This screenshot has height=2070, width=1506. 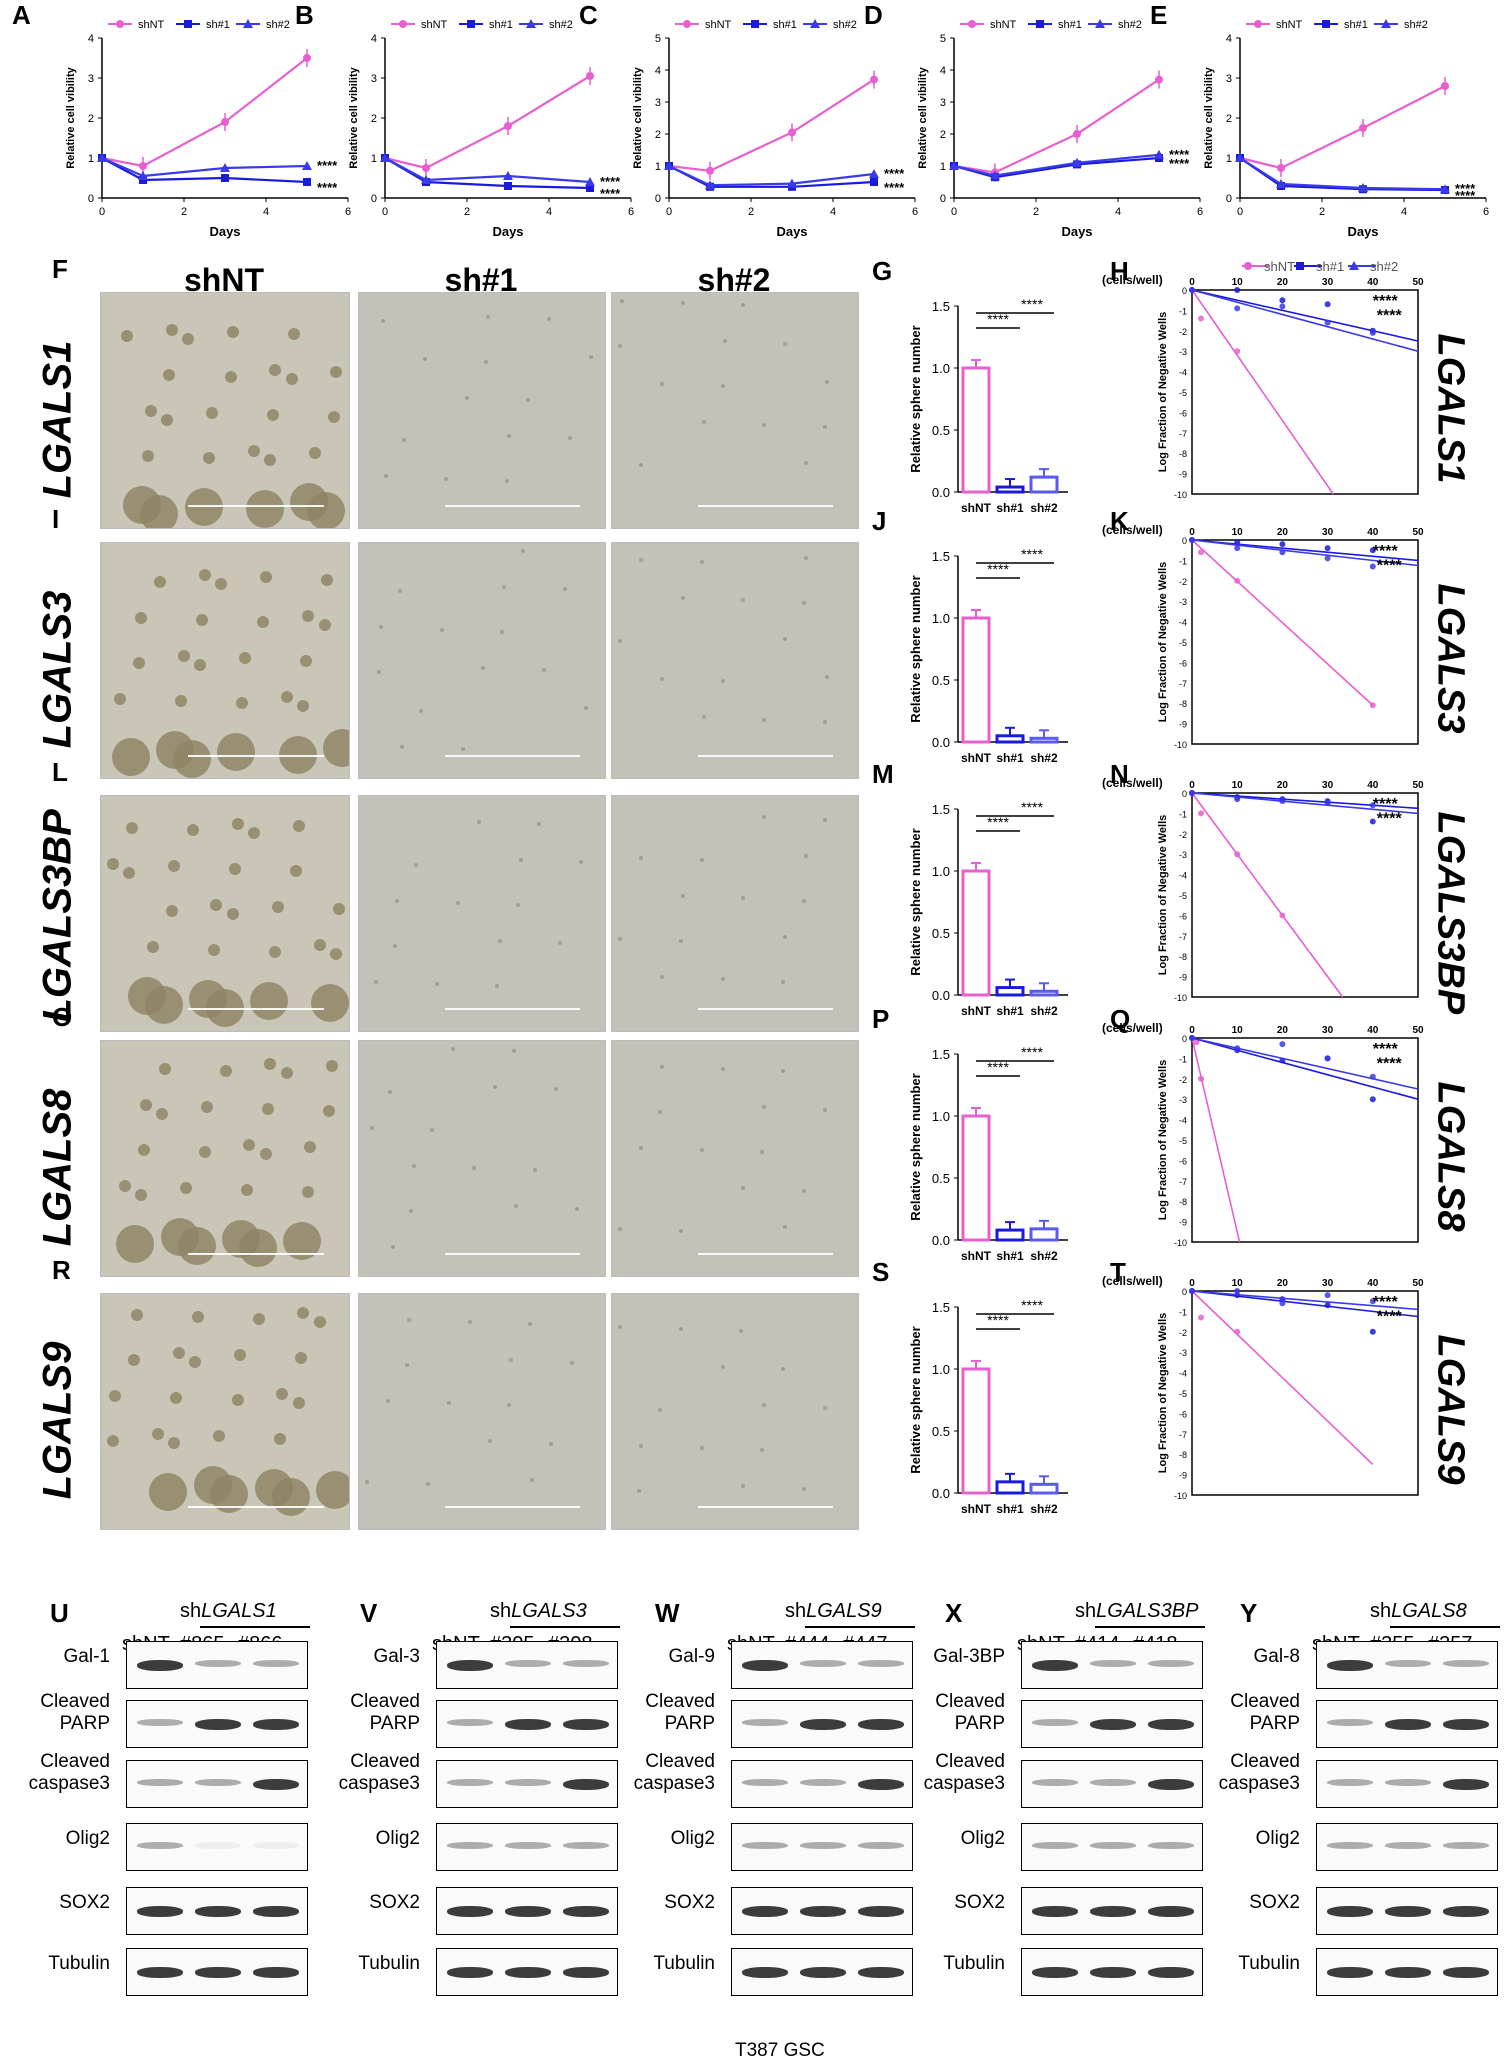 I want to click on bar-sh2, so click(x=1044, y=1488).